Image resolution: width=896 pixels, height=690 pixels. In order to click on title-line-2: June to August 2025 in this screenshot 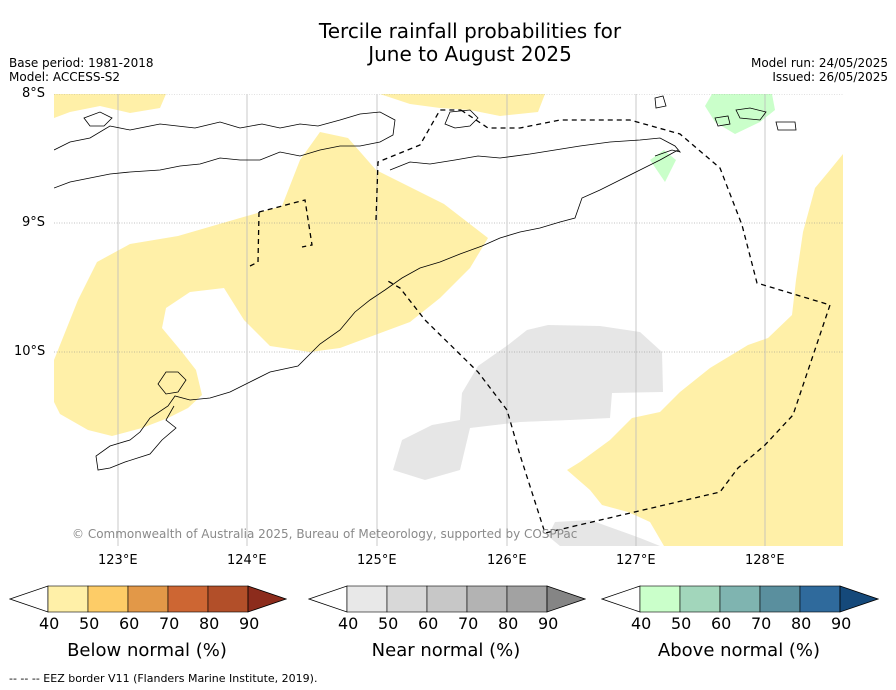, I will do `click(470, 54)`.